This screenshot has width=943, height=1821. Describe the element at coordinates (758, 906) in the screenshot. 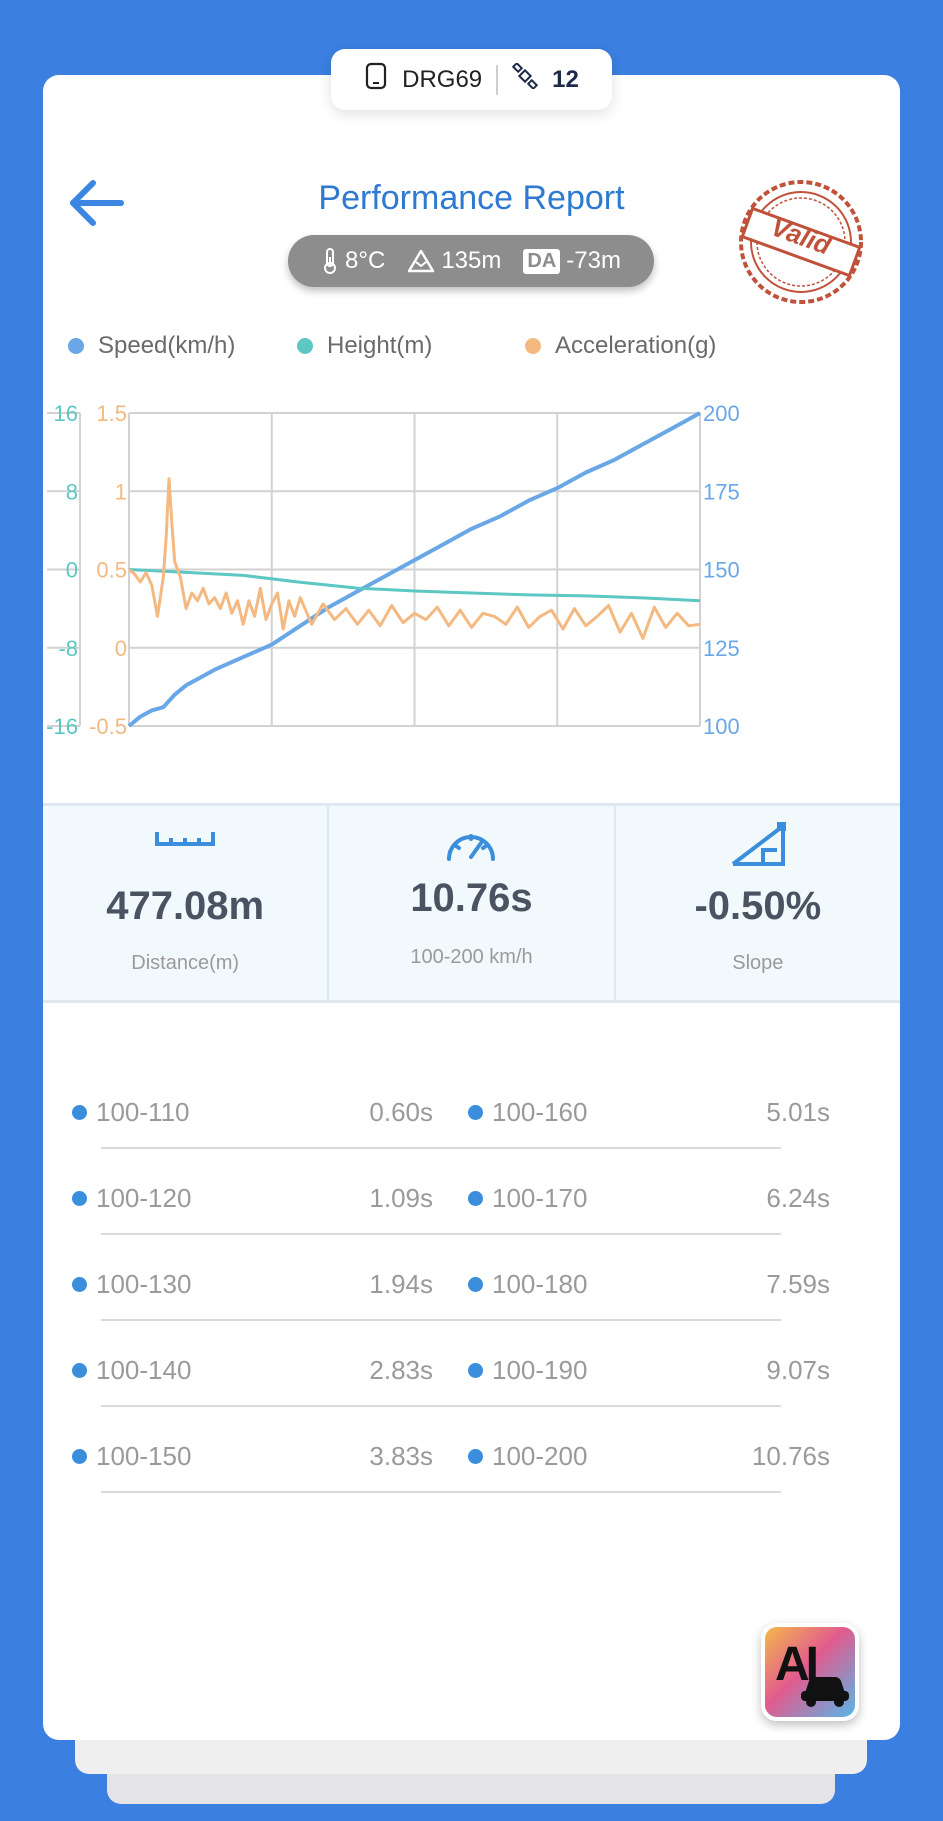

I see `slope-value: -0.50%` at that location.